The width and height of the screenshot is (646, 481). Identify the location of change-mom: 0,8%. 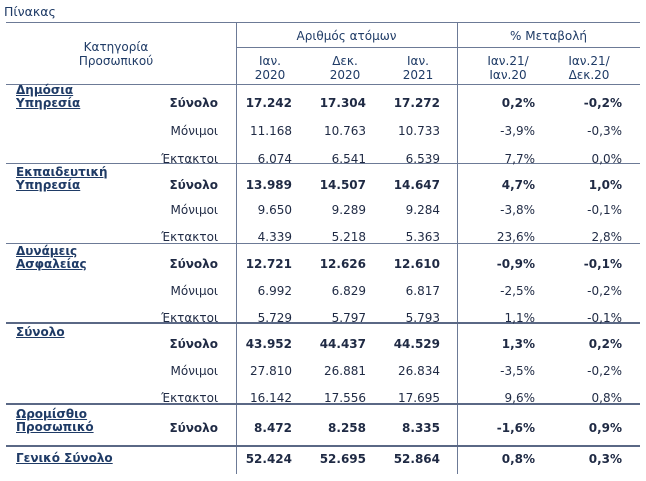
(607, 398).